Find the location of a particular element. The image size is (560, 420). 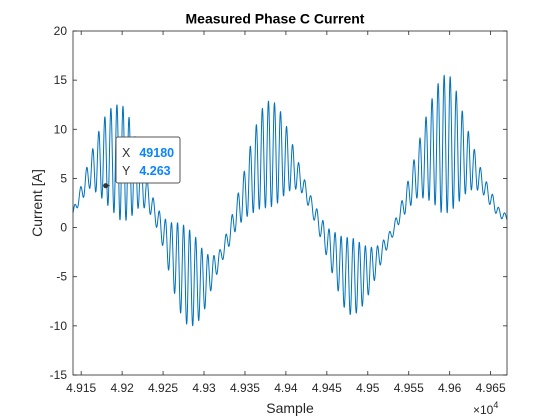

x-tick-label: 4.945 is located at coordinates (327, 388).